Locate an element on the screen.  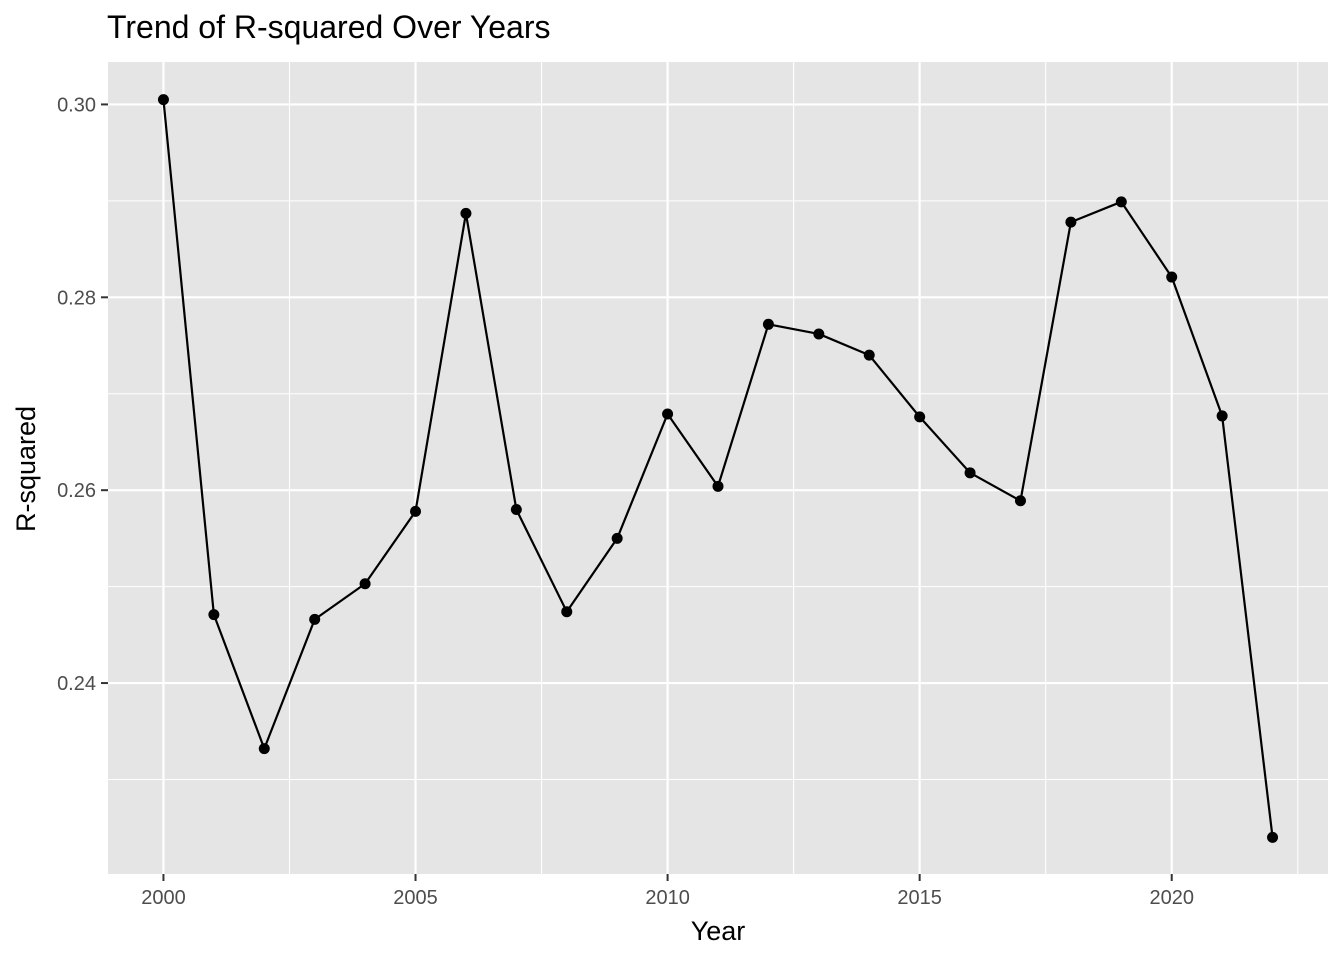
data-point-2006 is located at coordinates (466, 213).